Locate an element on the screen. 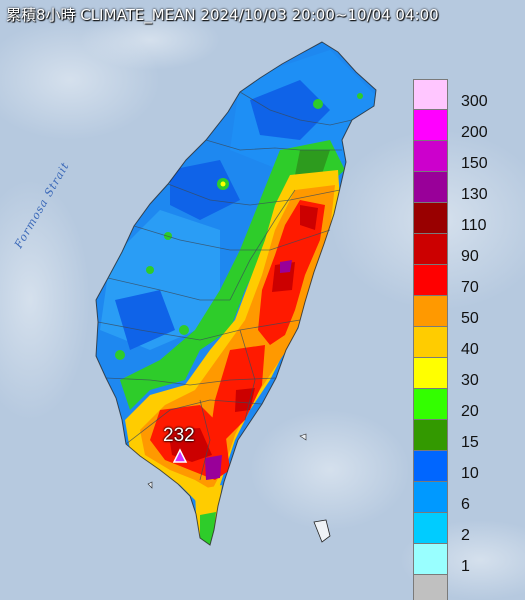  legend-label: 200 is located at coordinates (474, 132).